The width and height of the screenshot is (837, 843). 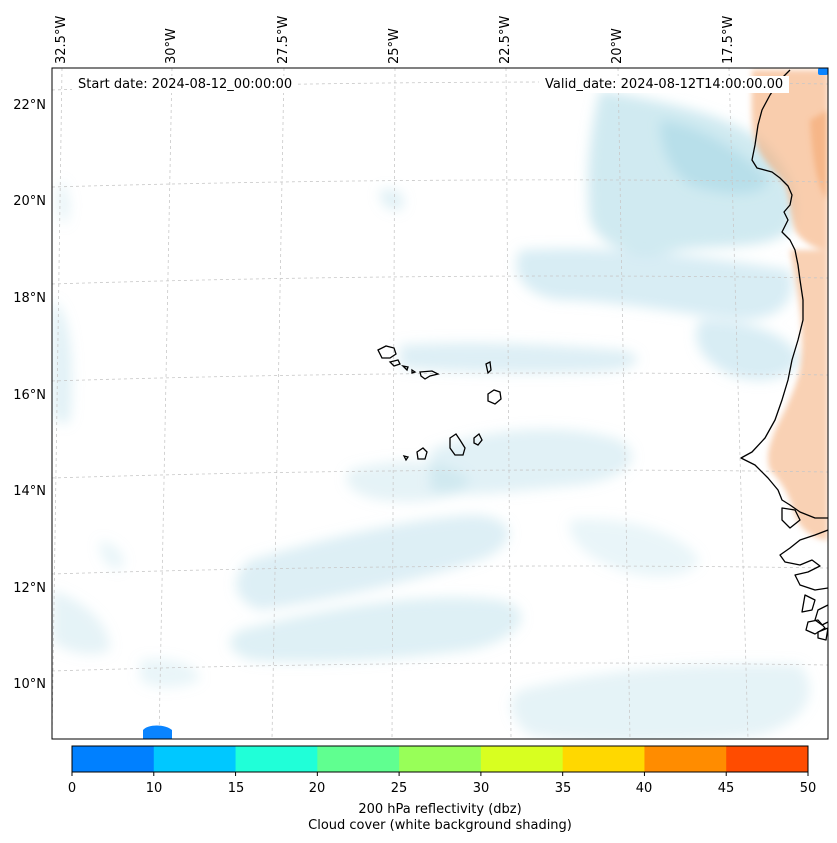 I want to click on colorbar-tick: 20, so click(x=317, y=788).